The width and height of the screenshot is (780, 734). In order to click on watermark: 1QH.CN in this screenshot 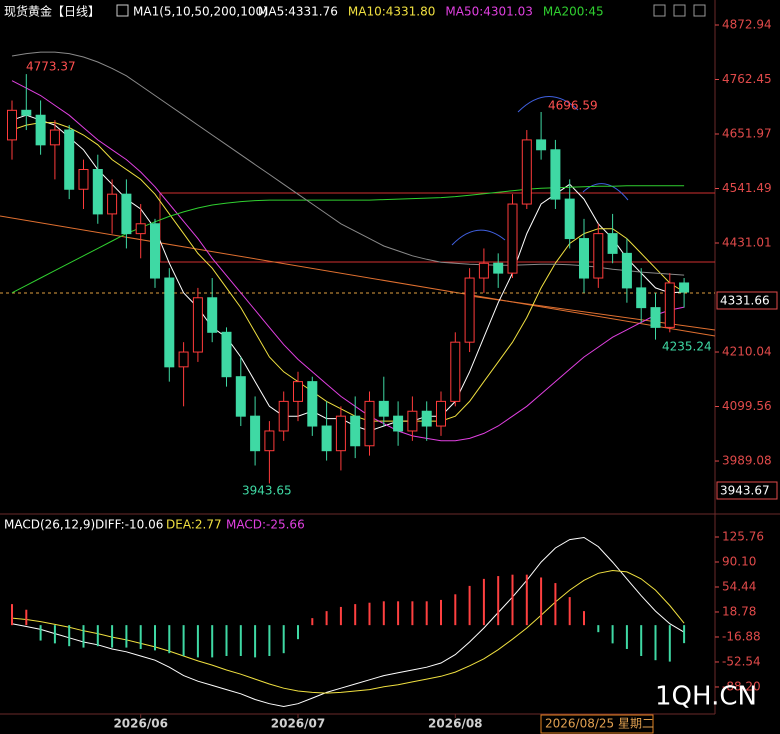, I will do `click(706, 697)`.